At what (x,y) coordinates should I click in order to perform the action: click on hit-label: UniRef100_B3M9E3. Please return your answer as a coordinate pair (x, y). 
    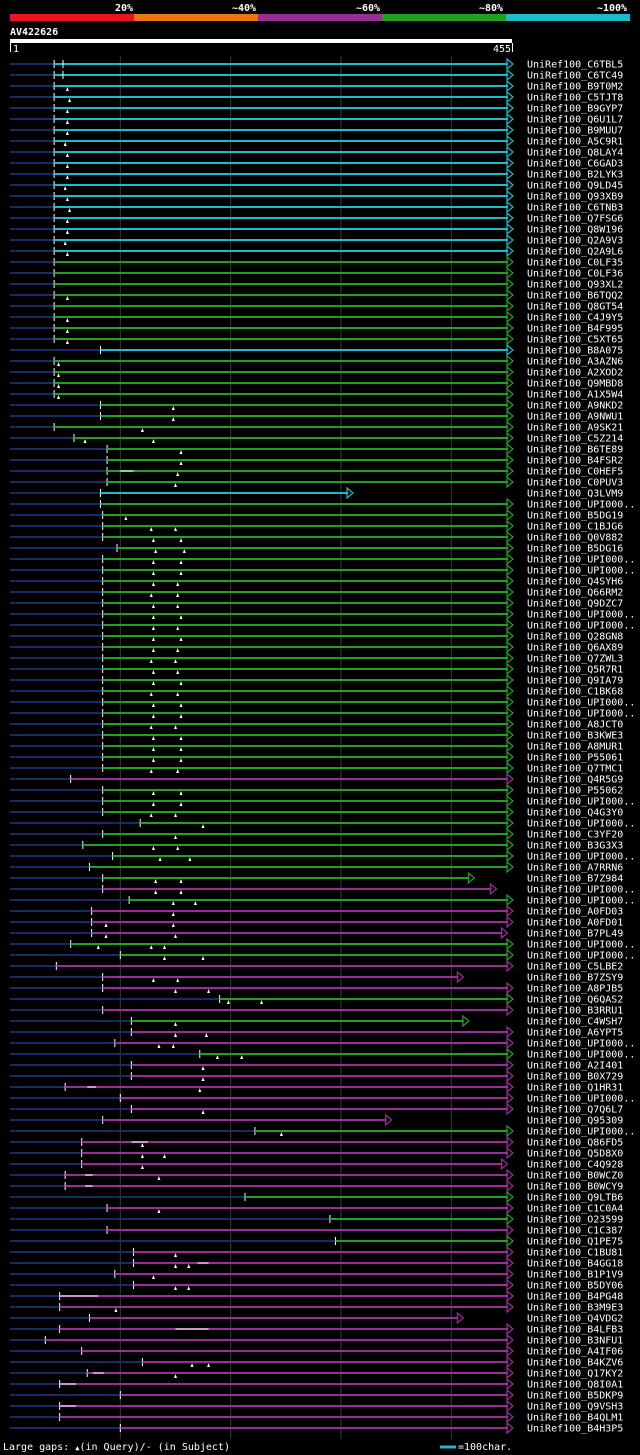
    Looking at the image, I should click on (575, 1308).